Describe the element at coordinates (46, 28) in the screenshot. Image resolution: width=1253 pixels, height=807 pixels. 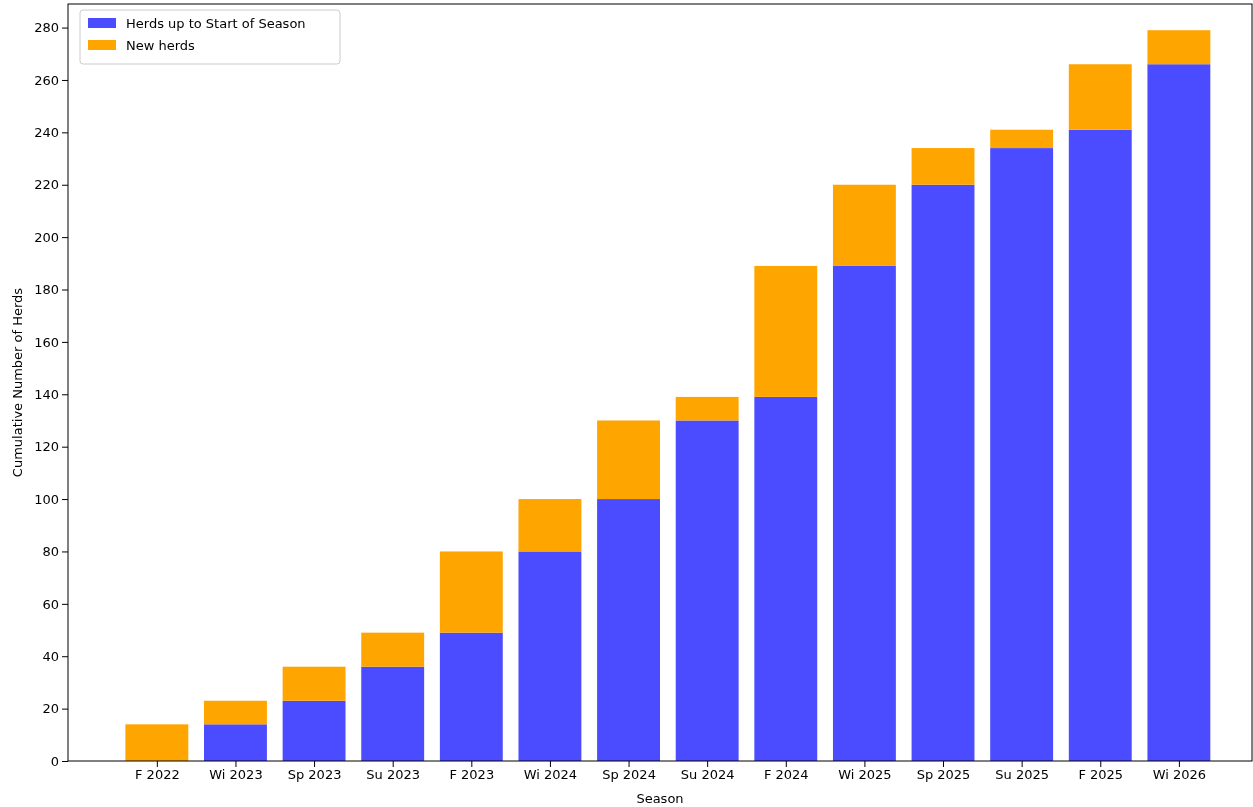
I see `y-tick-label: 280` at that location.